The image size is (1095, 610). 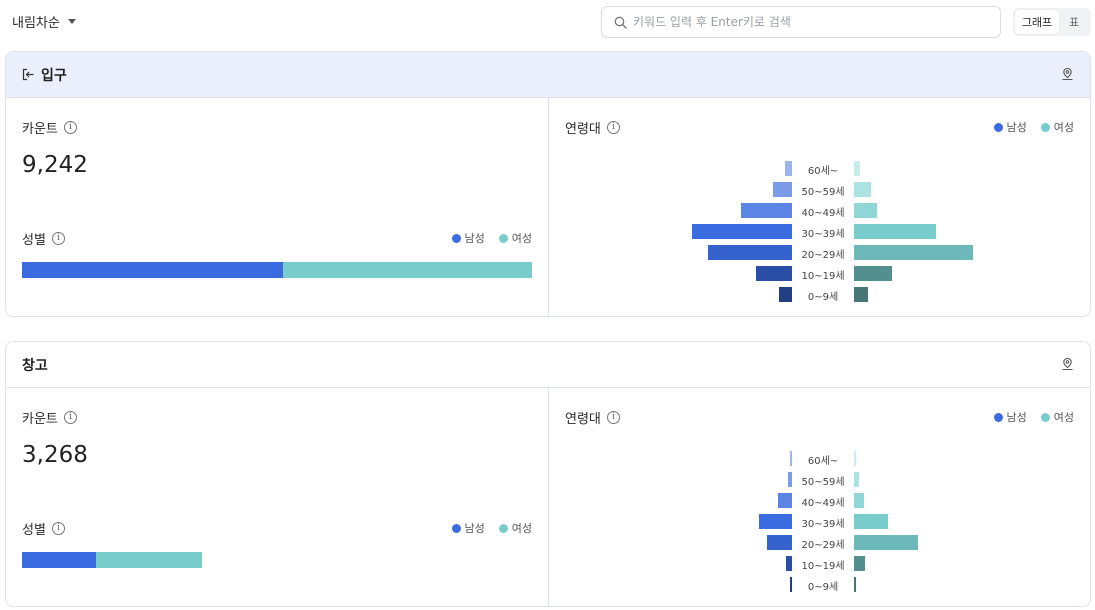 I want to click on search-box, so click(x=801, y=22).